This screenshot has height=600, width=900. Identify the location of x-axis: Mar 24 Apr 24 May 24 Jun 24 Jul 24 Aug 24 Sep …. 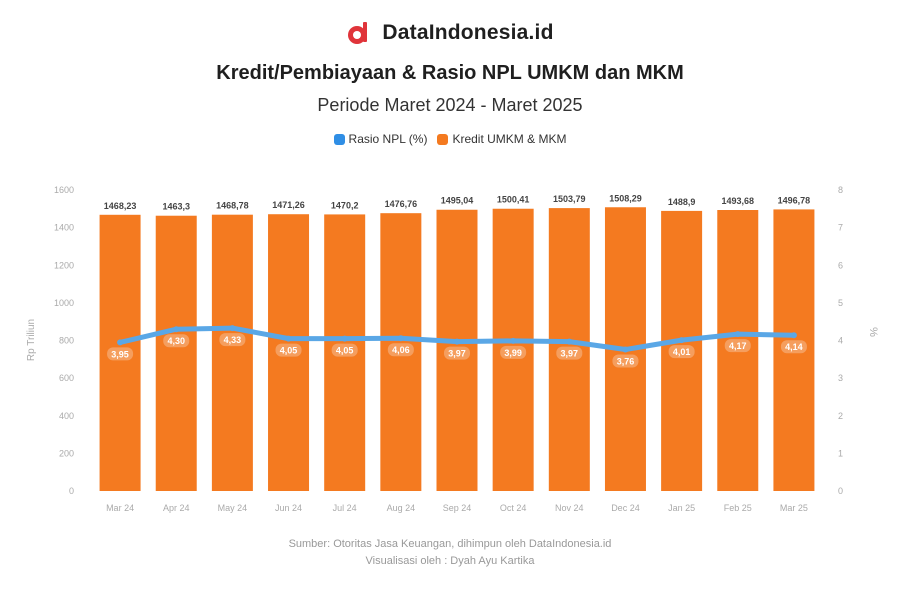
(457, 508).